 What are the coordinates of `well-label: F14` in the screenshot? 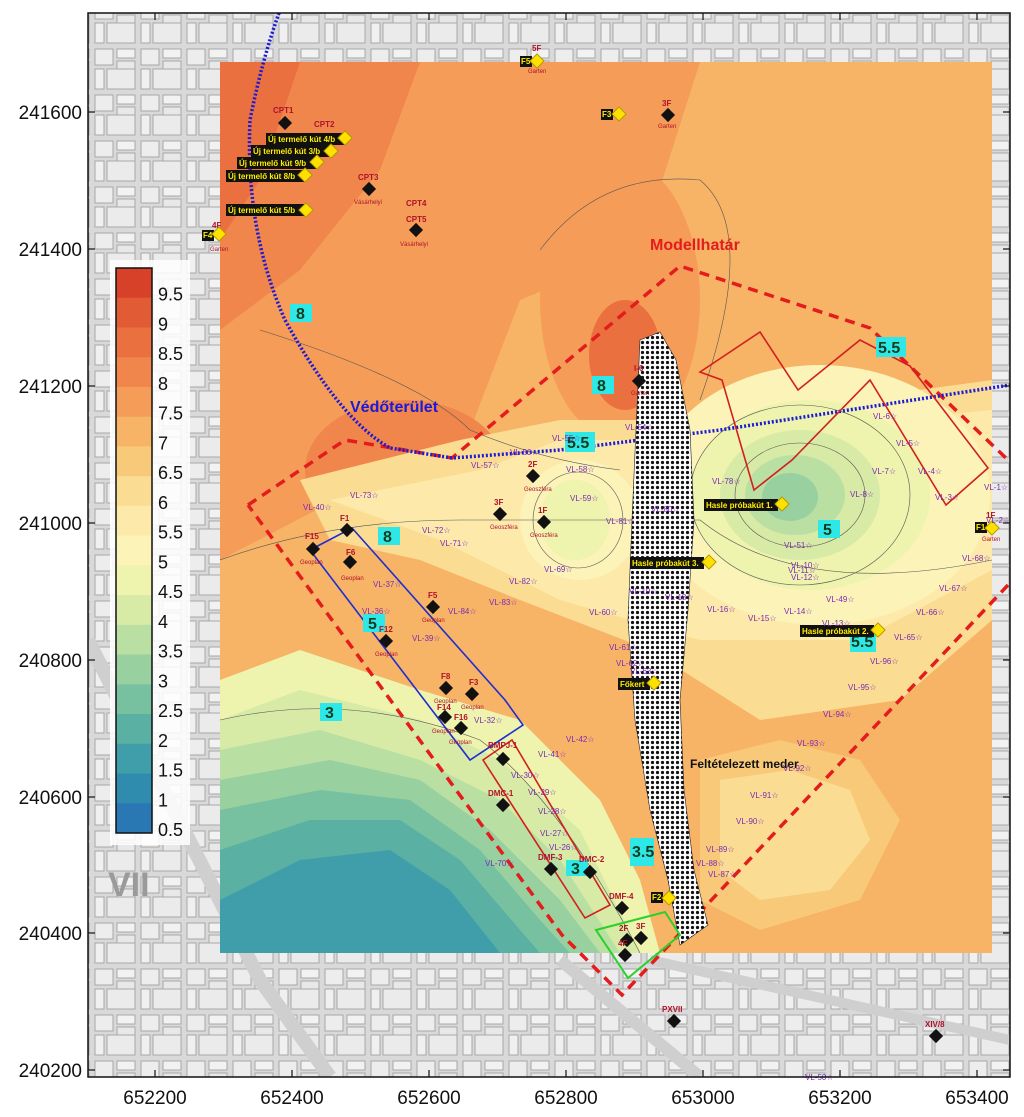 It's located at (444, 707).